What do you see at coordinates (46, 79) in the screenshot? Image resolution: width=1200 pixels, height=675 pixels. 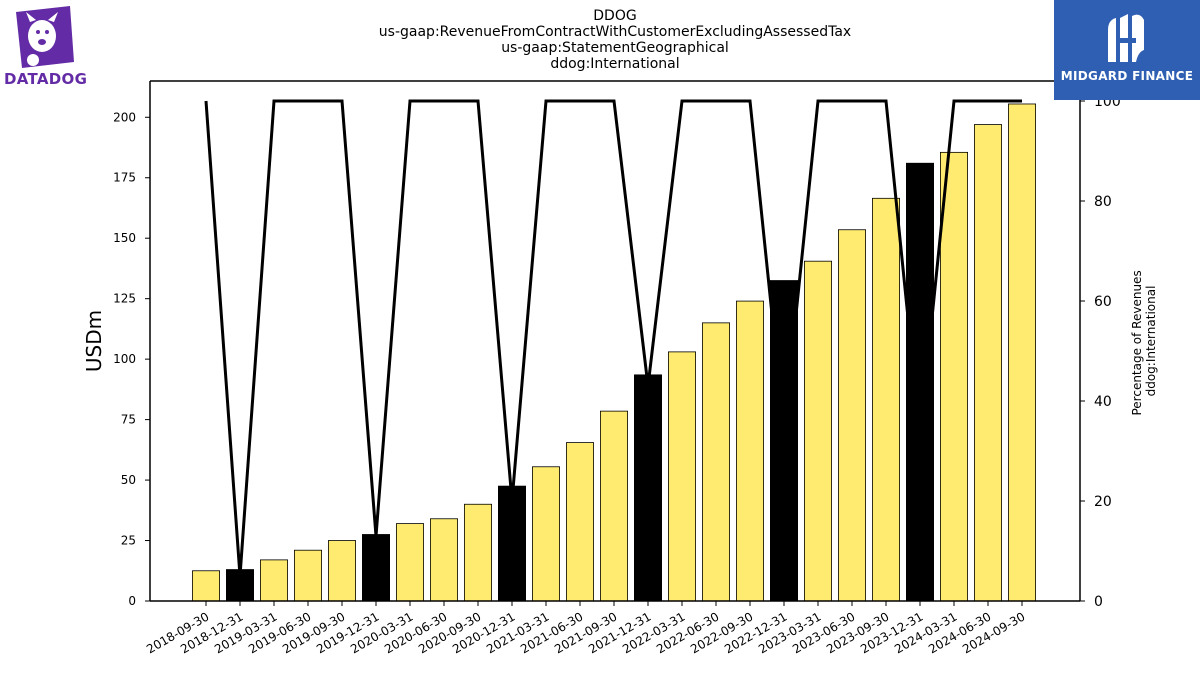 I see `datadog-logo-text: DATADOG` at bounding box center [46, 79].